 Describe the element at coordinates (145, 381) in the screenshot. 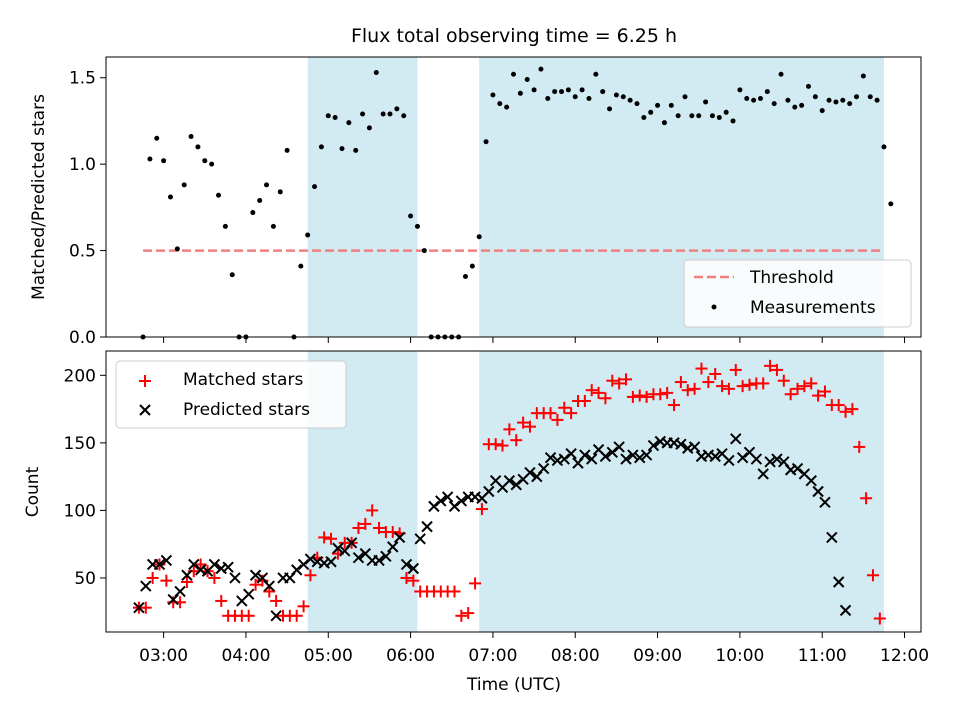

I see `matched-stars-legend-swatch` at that location.